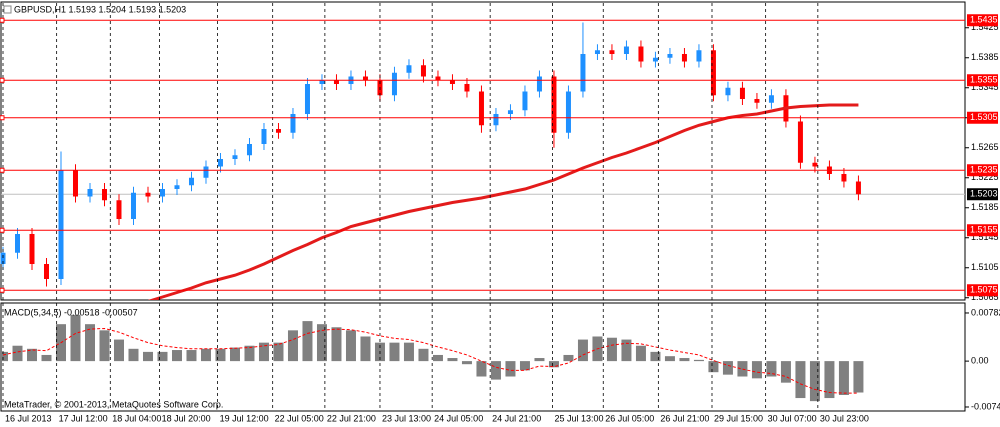  I want to click on x-tick-label: 17 Jul 12:00, so click(83, 418).